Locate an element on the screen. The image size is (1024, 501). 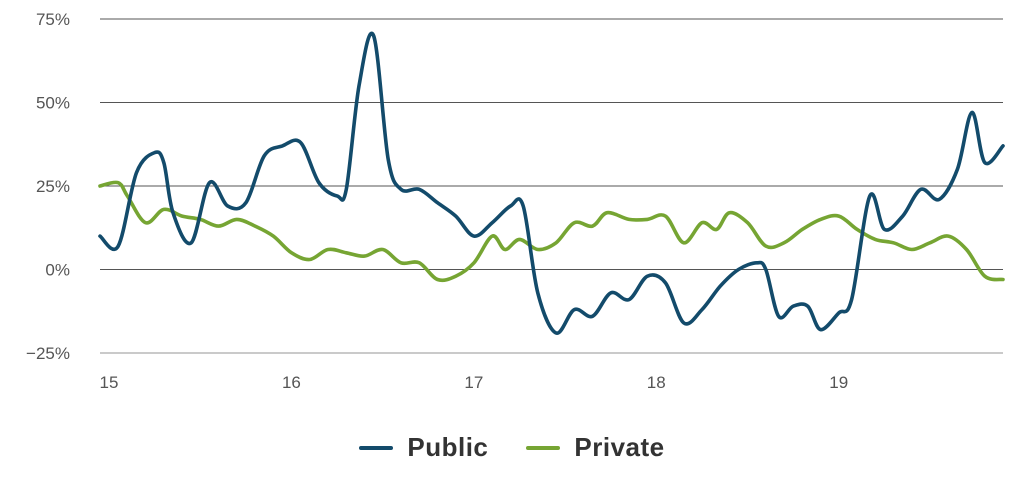
legend-item-public: Public is located at coordinates (423, 447).